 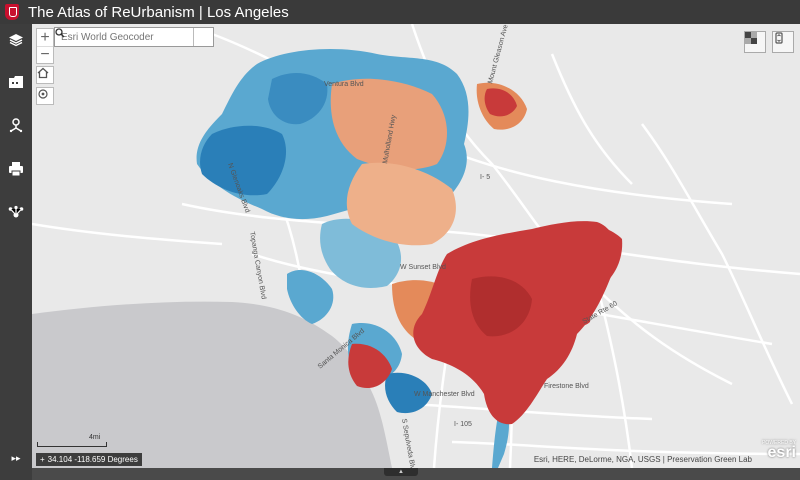 I want to click on basemap-toggle-button, so click(x=755, y=42).